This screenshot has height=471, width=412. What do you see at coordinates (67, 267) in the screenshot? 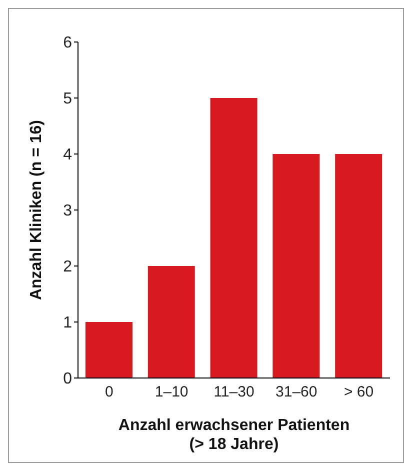
I see `y-tick-label: 2` at bounding box center [67, 267].